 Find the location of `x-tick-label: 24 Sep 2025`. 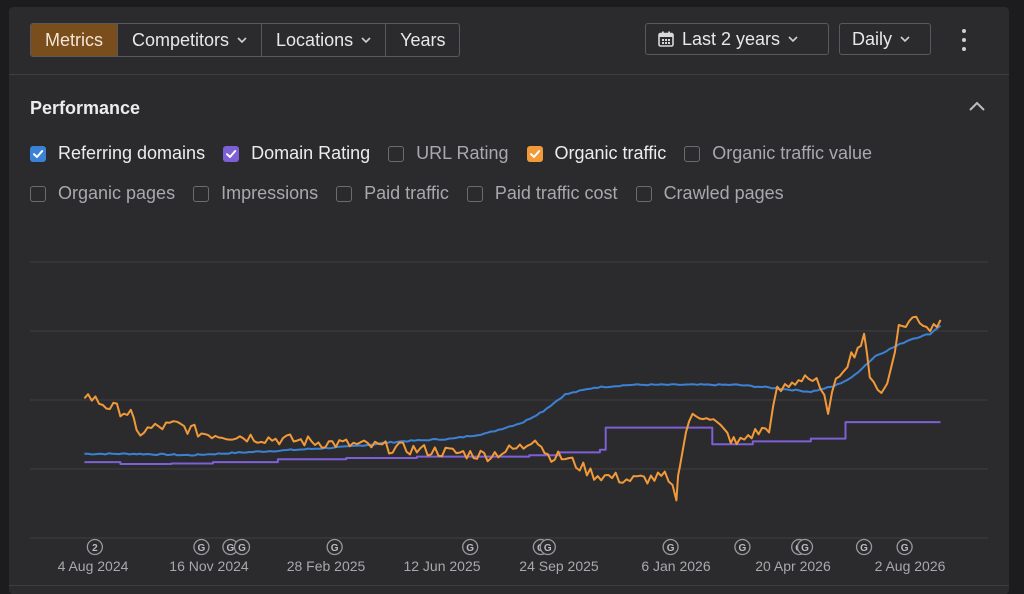

x-tick-label: 24 Sep 2025 is located at coordinates (559, 566).